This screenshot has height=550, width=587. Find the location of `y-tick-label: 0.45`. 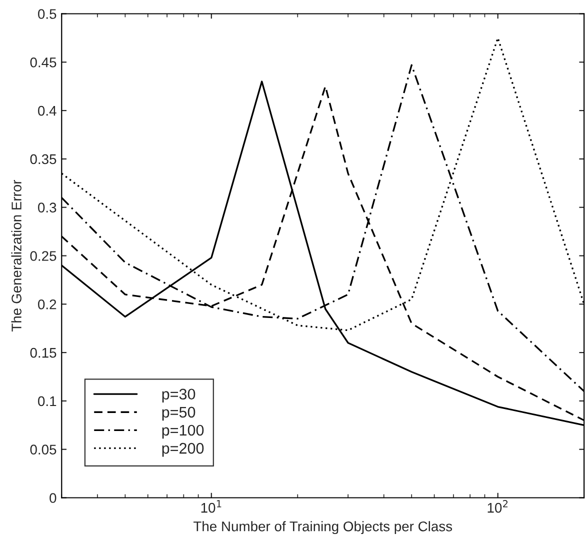

y-tick-label: 0.45 is located at coordinates (43, 62).